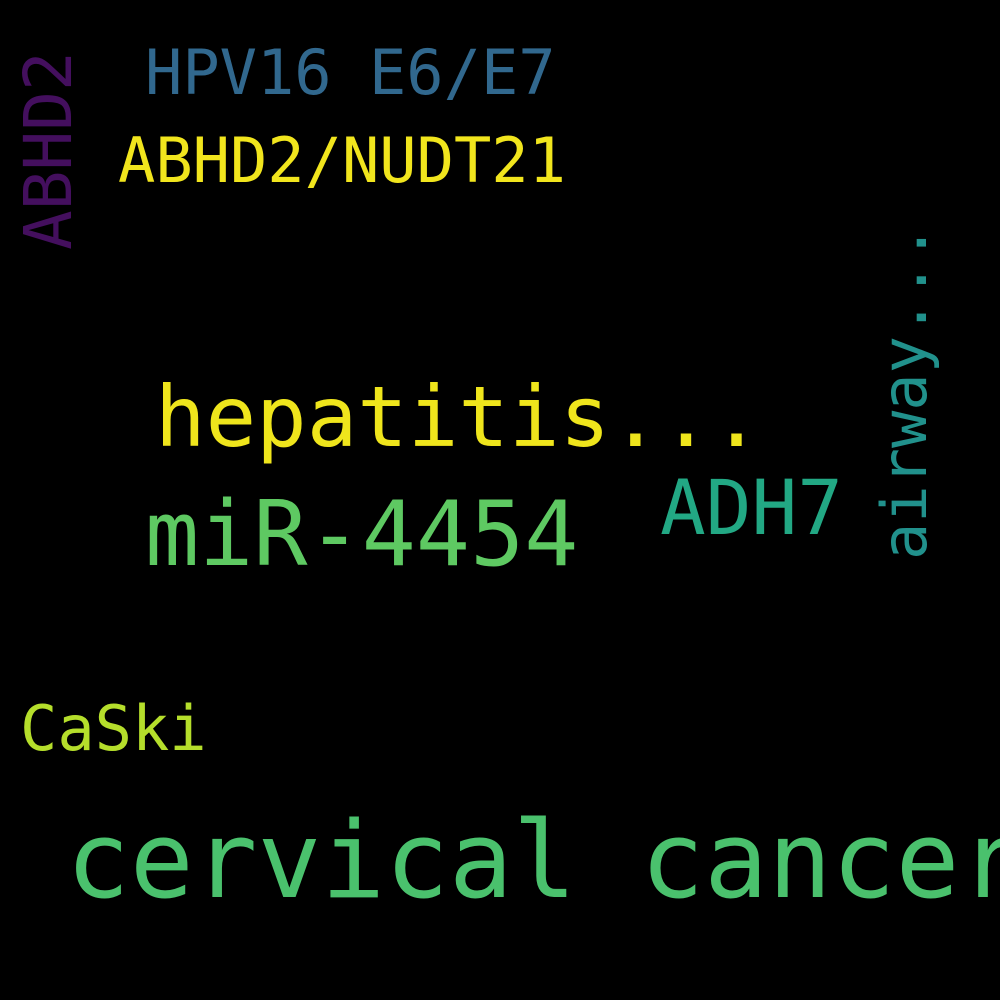  What do you see at coordinates (350, 72) in the screenshot?
I see `word-hpv16-e6-e7: HPV16 E6/E7` at bounding box center [350, 72].